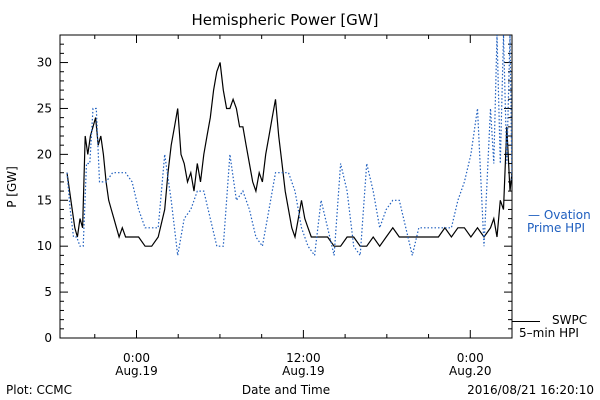 The width and height of the screenshot is (600, 400). Describe the element at coordinates (285, 20) in the screenshot. I see `chart-title: Hemispheric Power [GW]` at that location.